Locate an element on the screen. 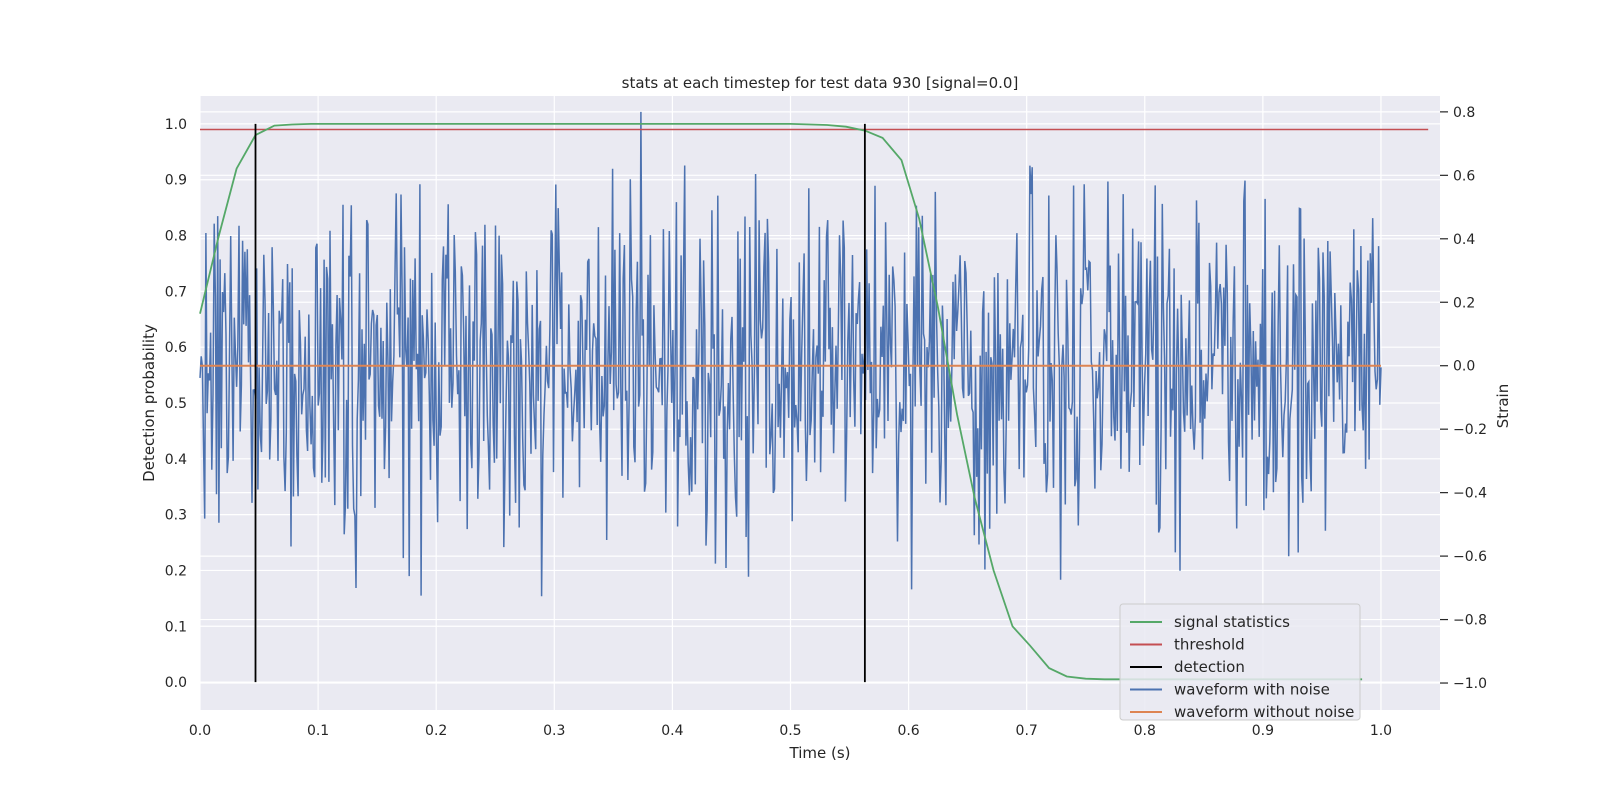 This screenshot has width=1600, height=800. y-right-tick-label: 0.4 is located at coordinates (1464, 240).